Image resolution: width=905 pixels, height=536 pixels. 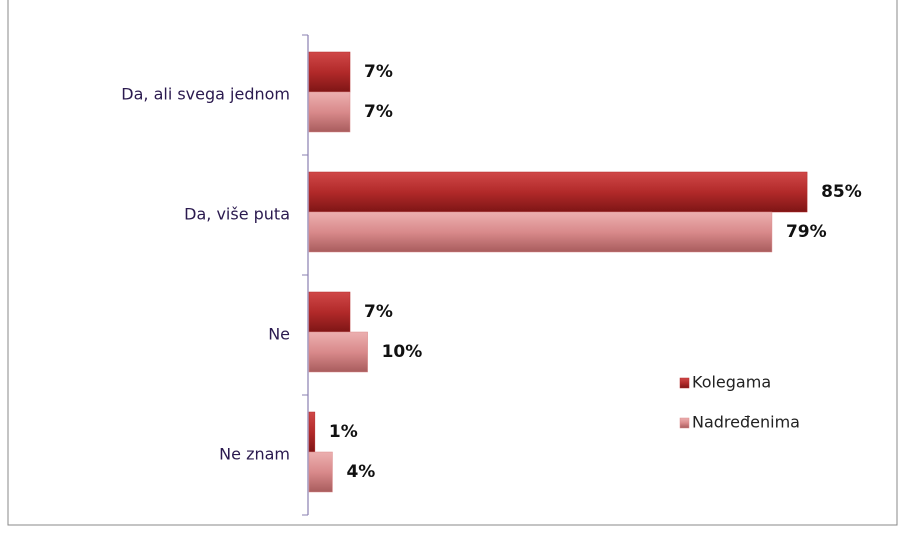 I want to click on category-label: Da, više puta, so click(x=237, y=214).